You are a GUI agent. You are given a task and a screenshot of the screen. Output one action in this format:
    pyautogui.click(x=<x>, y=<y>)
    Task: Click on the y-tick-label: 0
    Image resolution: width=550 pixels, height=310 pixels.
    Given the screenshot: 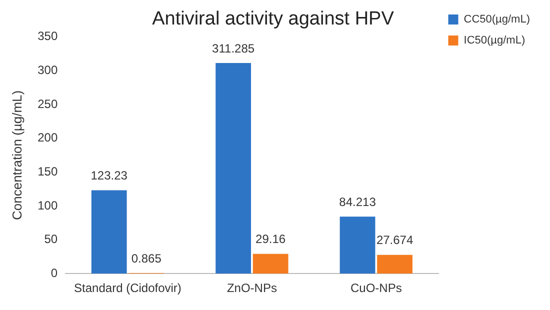 What is the action you would take?
    pyautogui.click(x=54, y=273)
    